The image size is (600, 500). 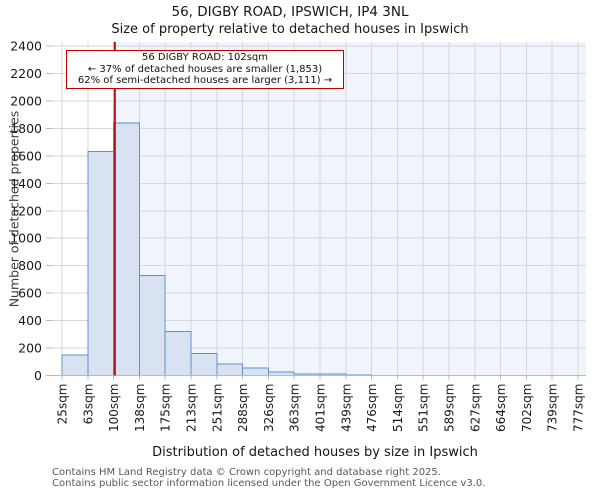 What do you see at coordinates (501, 408) in the screenshot?
I see `x-tick-label: 664sqm` at bounding box center [501, 408].